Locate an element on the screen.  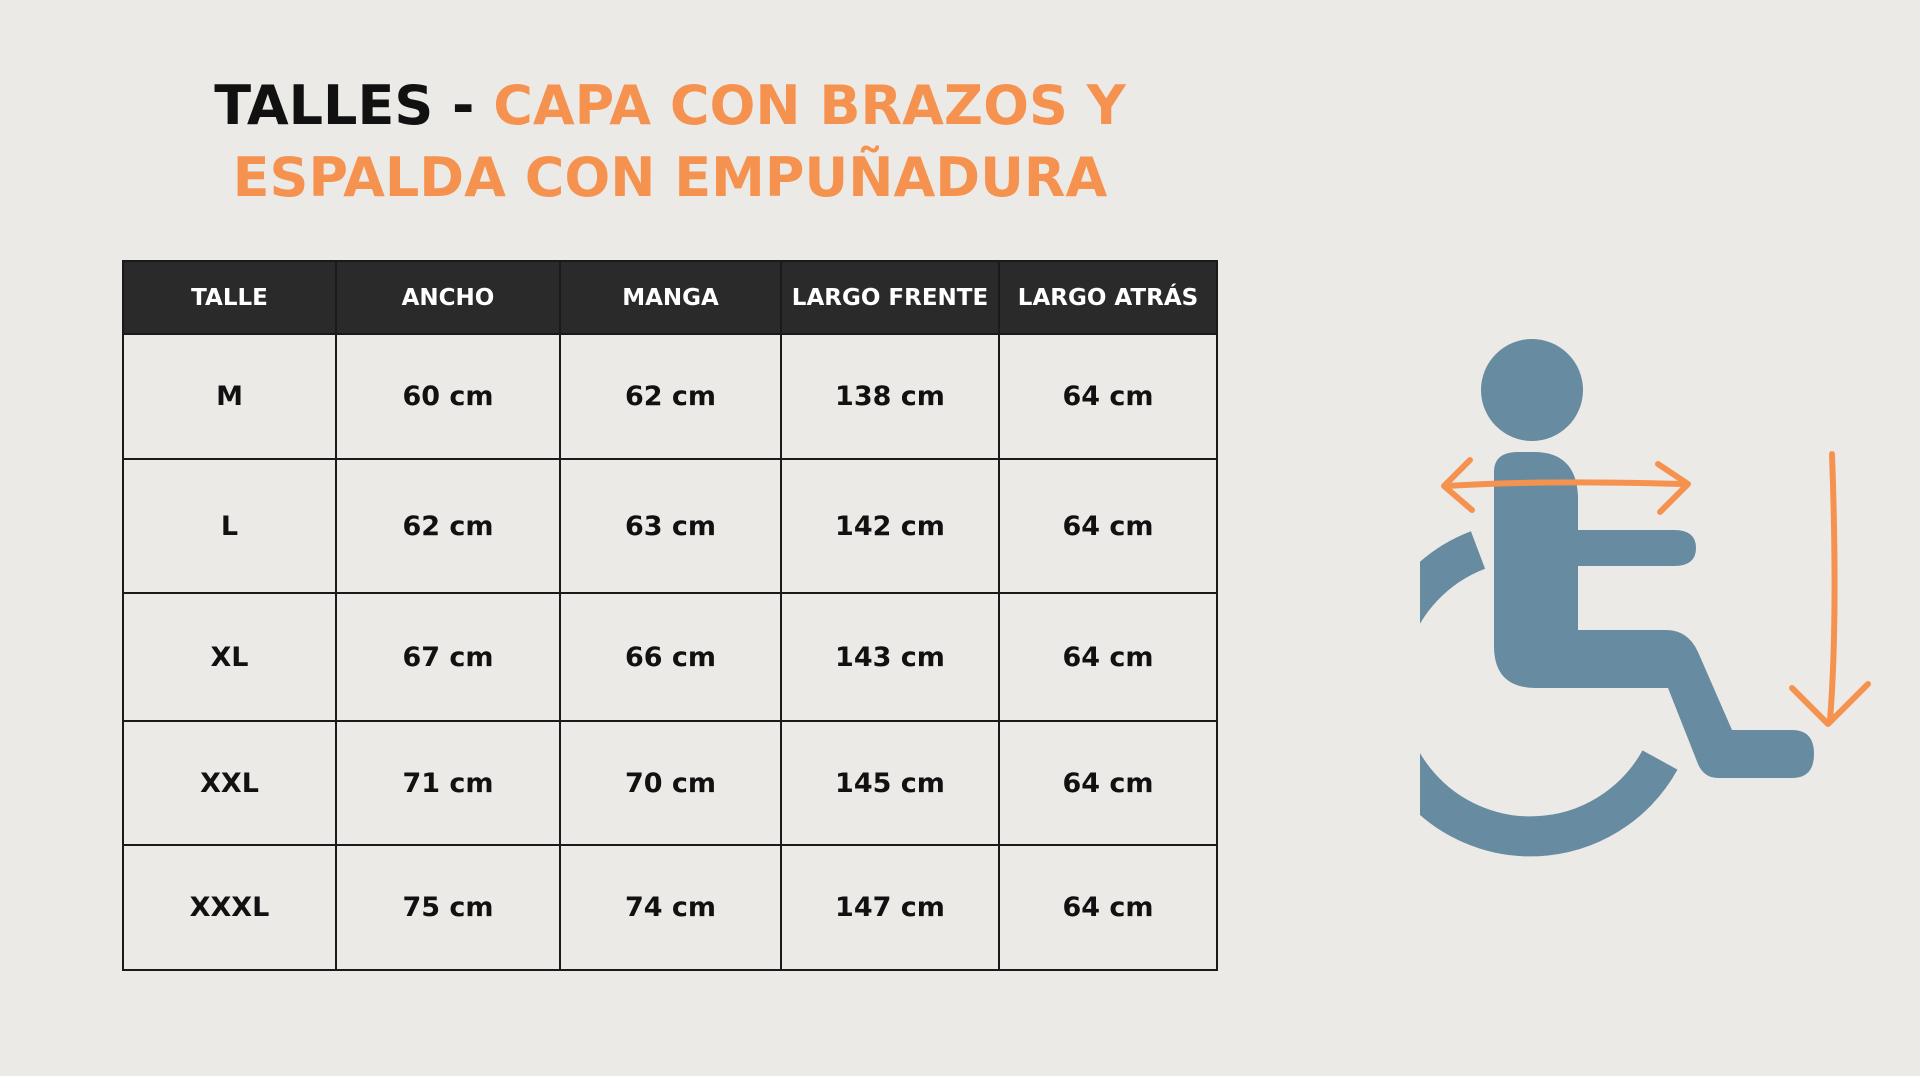
wheelchair-user-icon is located at coordinates (1645, 598).